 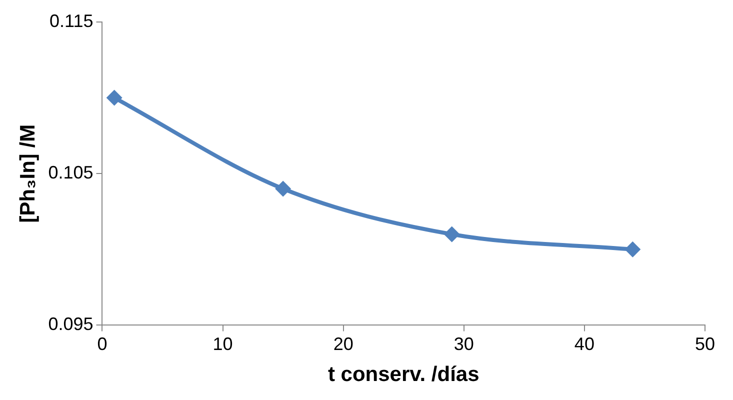 I want to click on x-tick-label: 0, so click(x=102, y=344).